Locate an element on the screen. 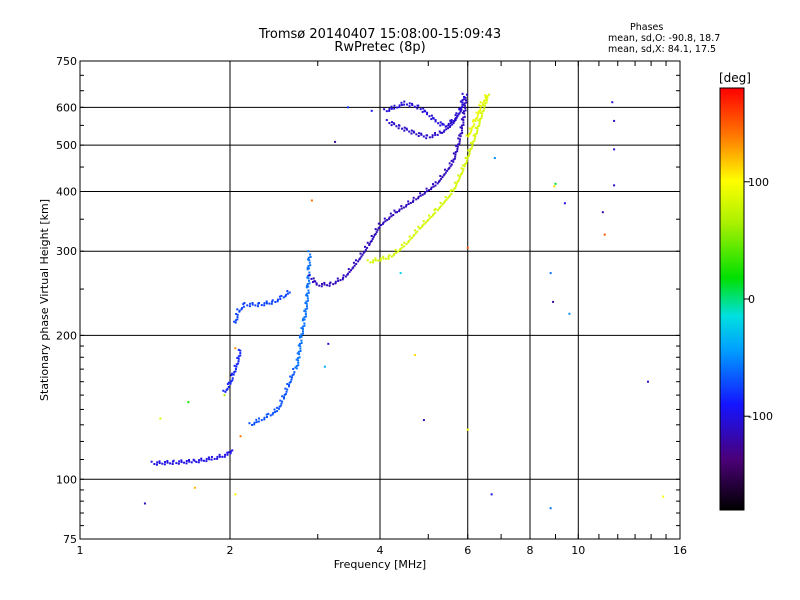  x-tick-label: 6 is located at coordinates (467, 550).